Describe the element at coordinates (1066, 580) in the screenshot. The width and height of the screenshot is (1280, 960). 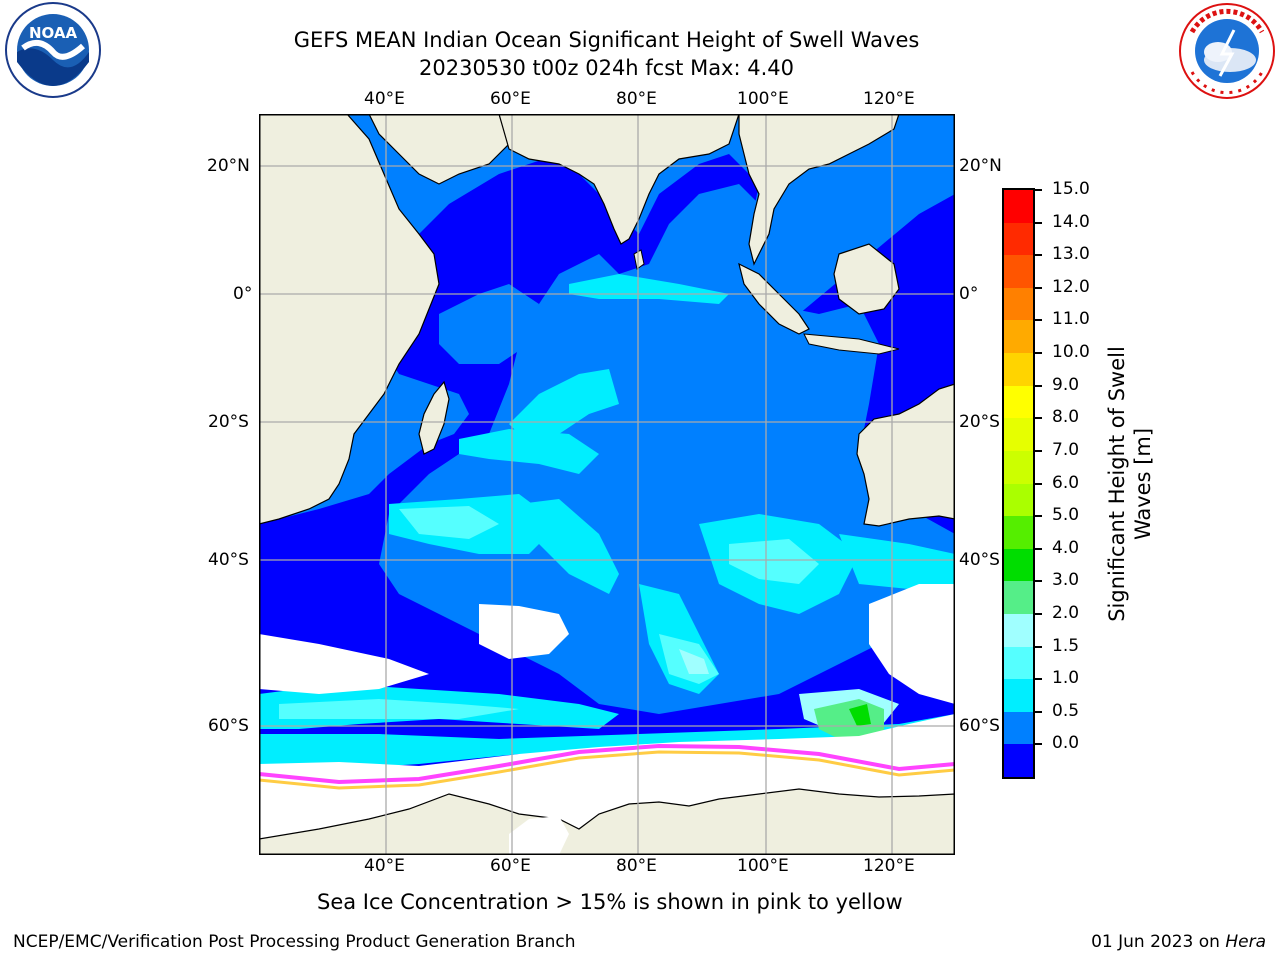
I see `colorbar-tick-label: 3.0` at that location.